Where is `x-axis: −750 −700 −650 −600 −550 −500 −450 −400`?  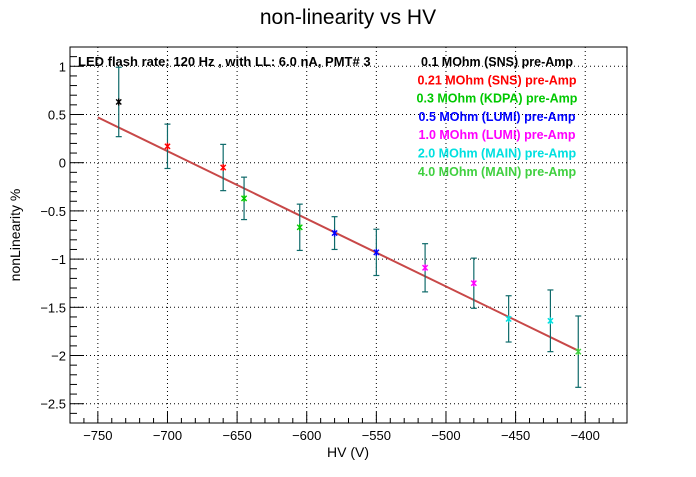
x-axis: −750 −700 −650 −600 −550 −500 −450 −400 is located at coordinates (348, 427).